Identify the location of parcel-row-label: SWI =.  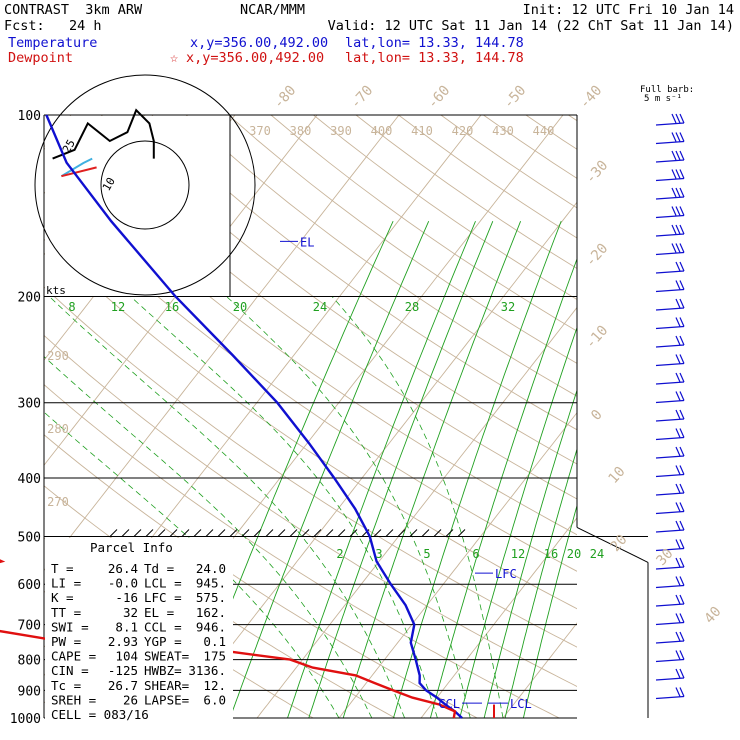
(70, 626).